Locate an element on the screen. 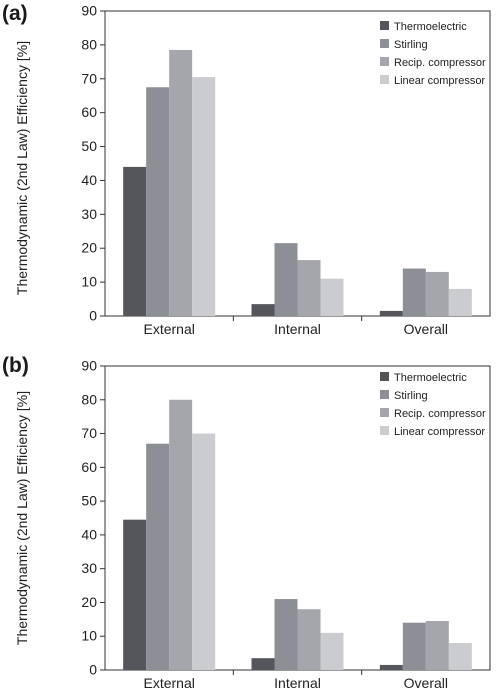  y-tick-label-b: 30 is located at coordinates (89, 568).